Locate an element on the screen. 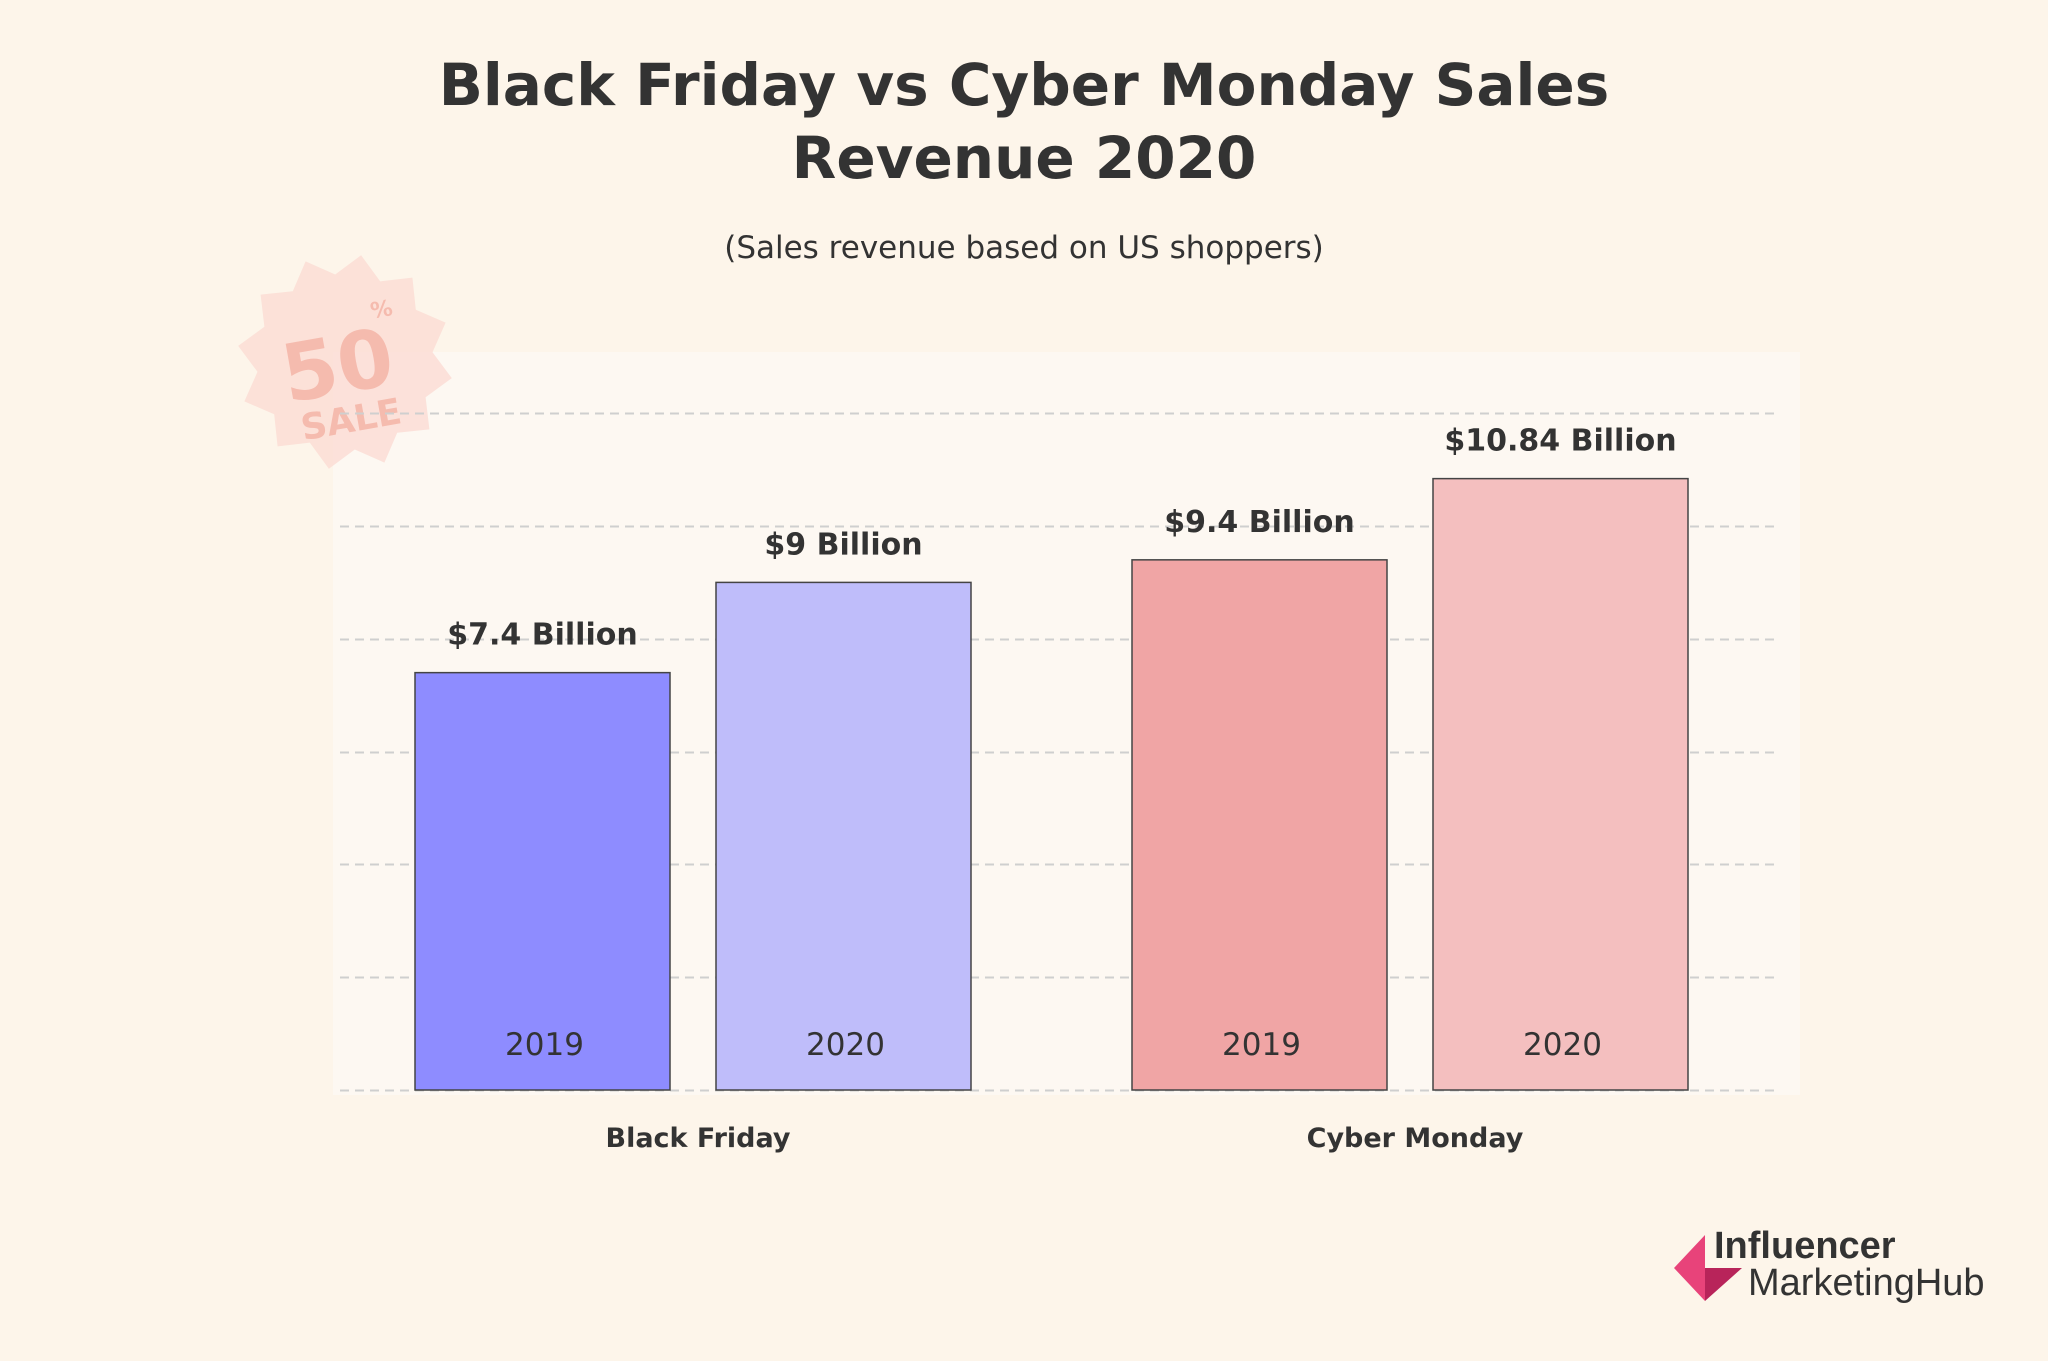 This screenshot has width=2048, height=1361. influencer-marketing-hub-logo: Influencer MarketingHub is located at coordinates (1829, 1264).